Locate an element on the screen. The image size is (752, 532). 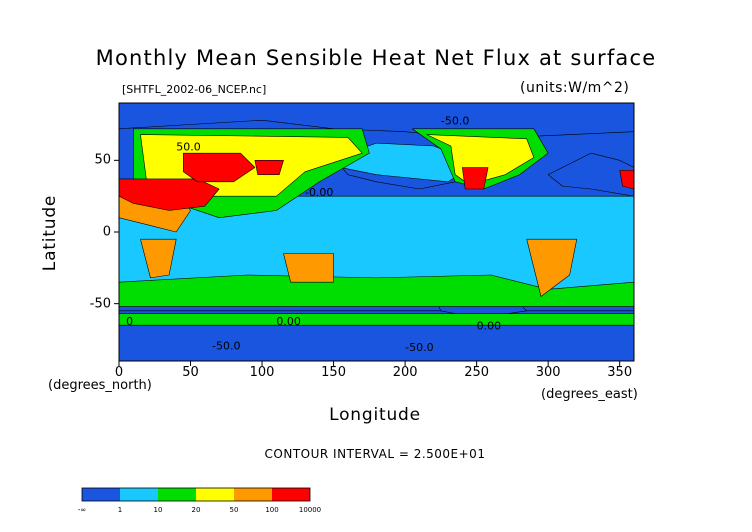
region-iberia-red is located at coordinates (626, 180).